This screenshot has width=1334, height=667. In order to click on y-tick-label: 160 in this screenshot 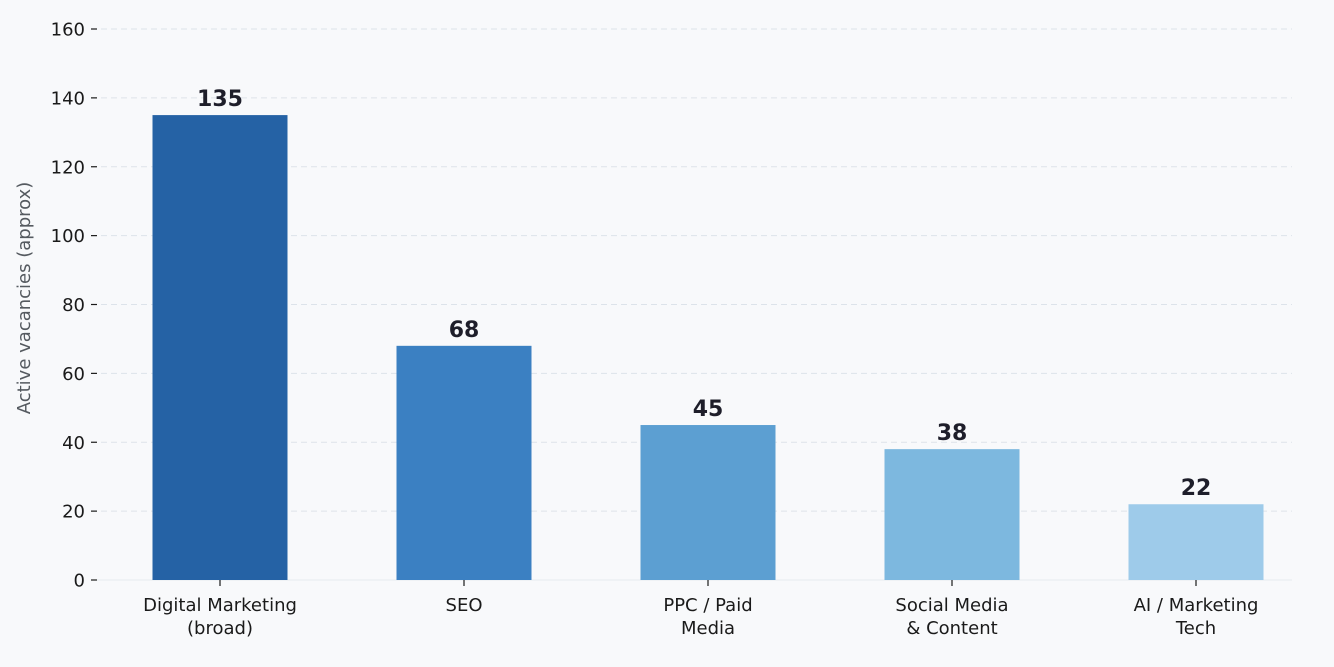, I will do `click(68, 30)`.